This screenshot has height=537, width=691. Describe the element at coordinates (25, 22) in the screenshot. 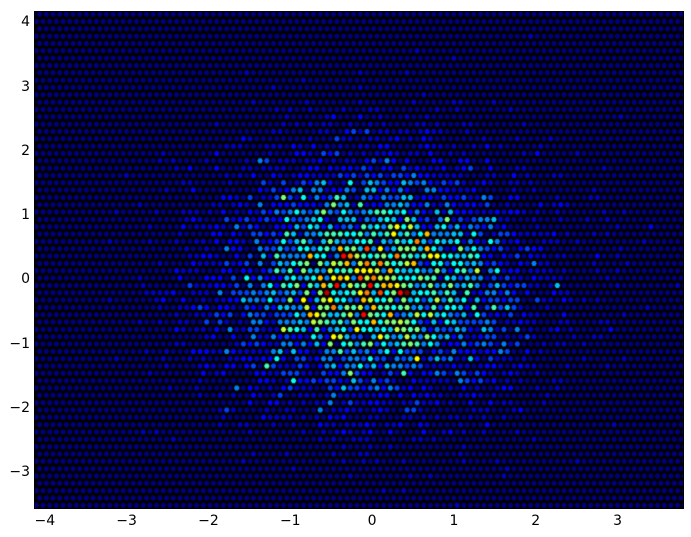

I see `y-tick-label: 4` at that location.